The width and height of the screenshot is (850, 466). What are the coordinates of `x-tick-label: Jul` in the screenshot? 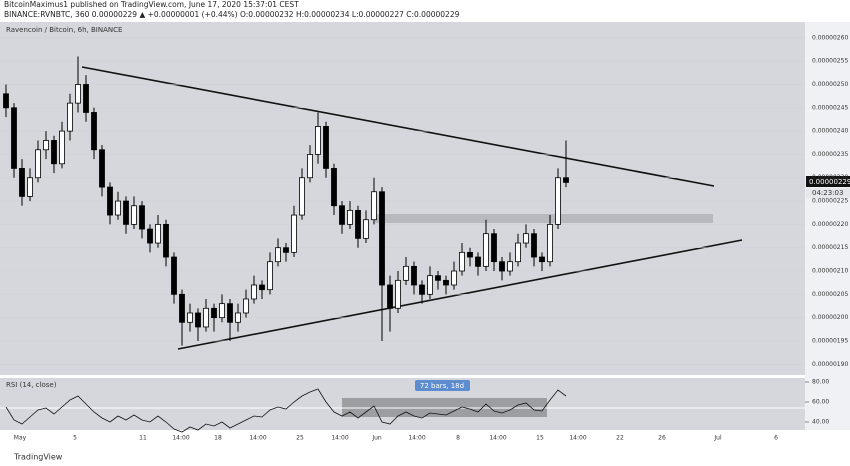 It's located at (717, 438).